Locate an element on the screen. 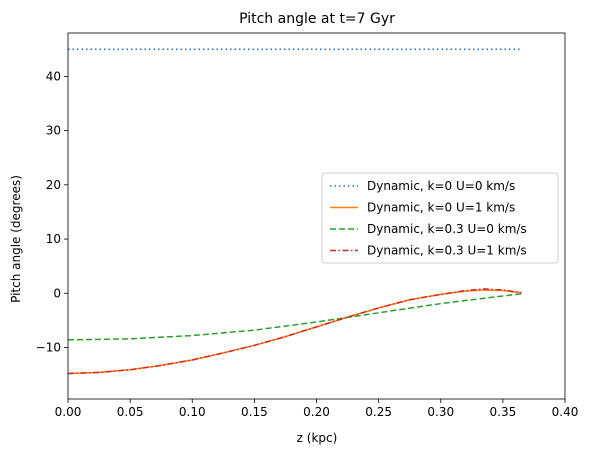 This screenshot has width=589, height=455. y-axis-ticks: −10 0 10 20 30 40 is located at coordinates (52, 211).